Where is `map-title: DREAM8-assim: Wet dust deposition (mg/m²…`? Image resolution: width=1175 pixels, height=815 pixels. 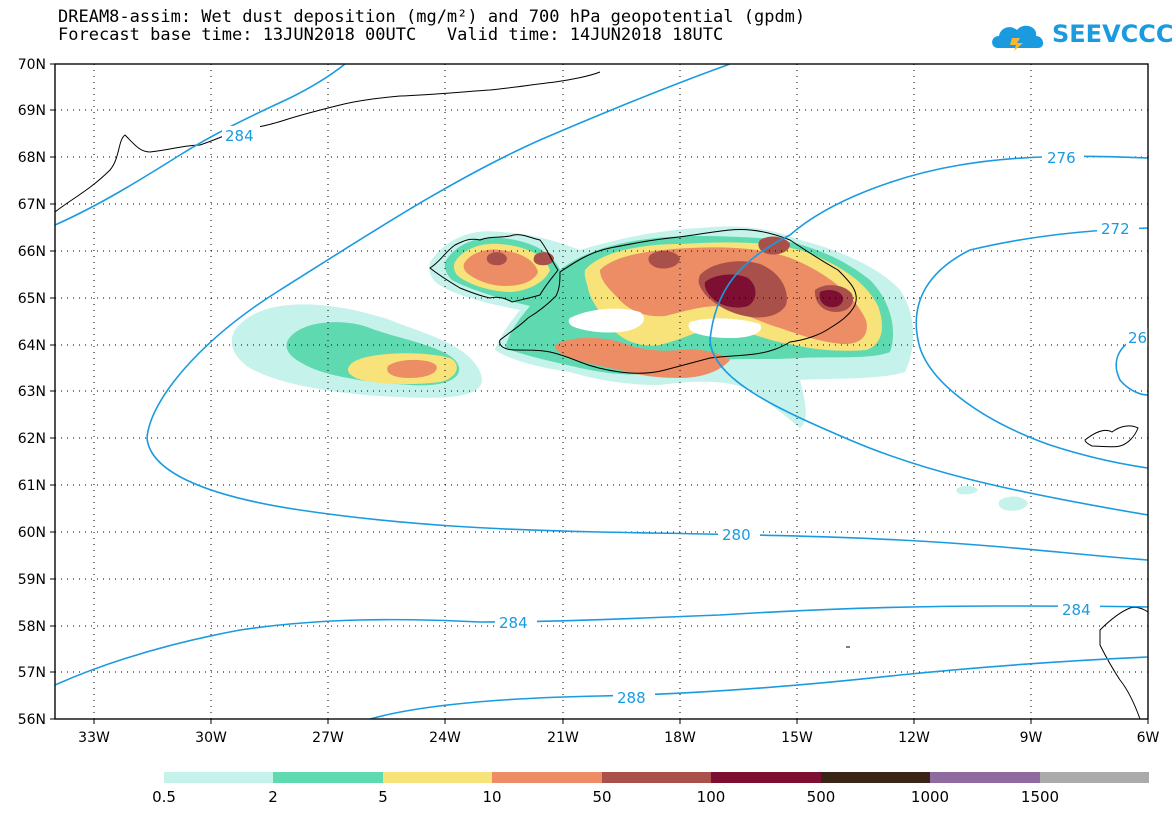
map-title: DREAM8-assim: Wet dust deposition (mg/m²… is located at coordinates (432, 17).